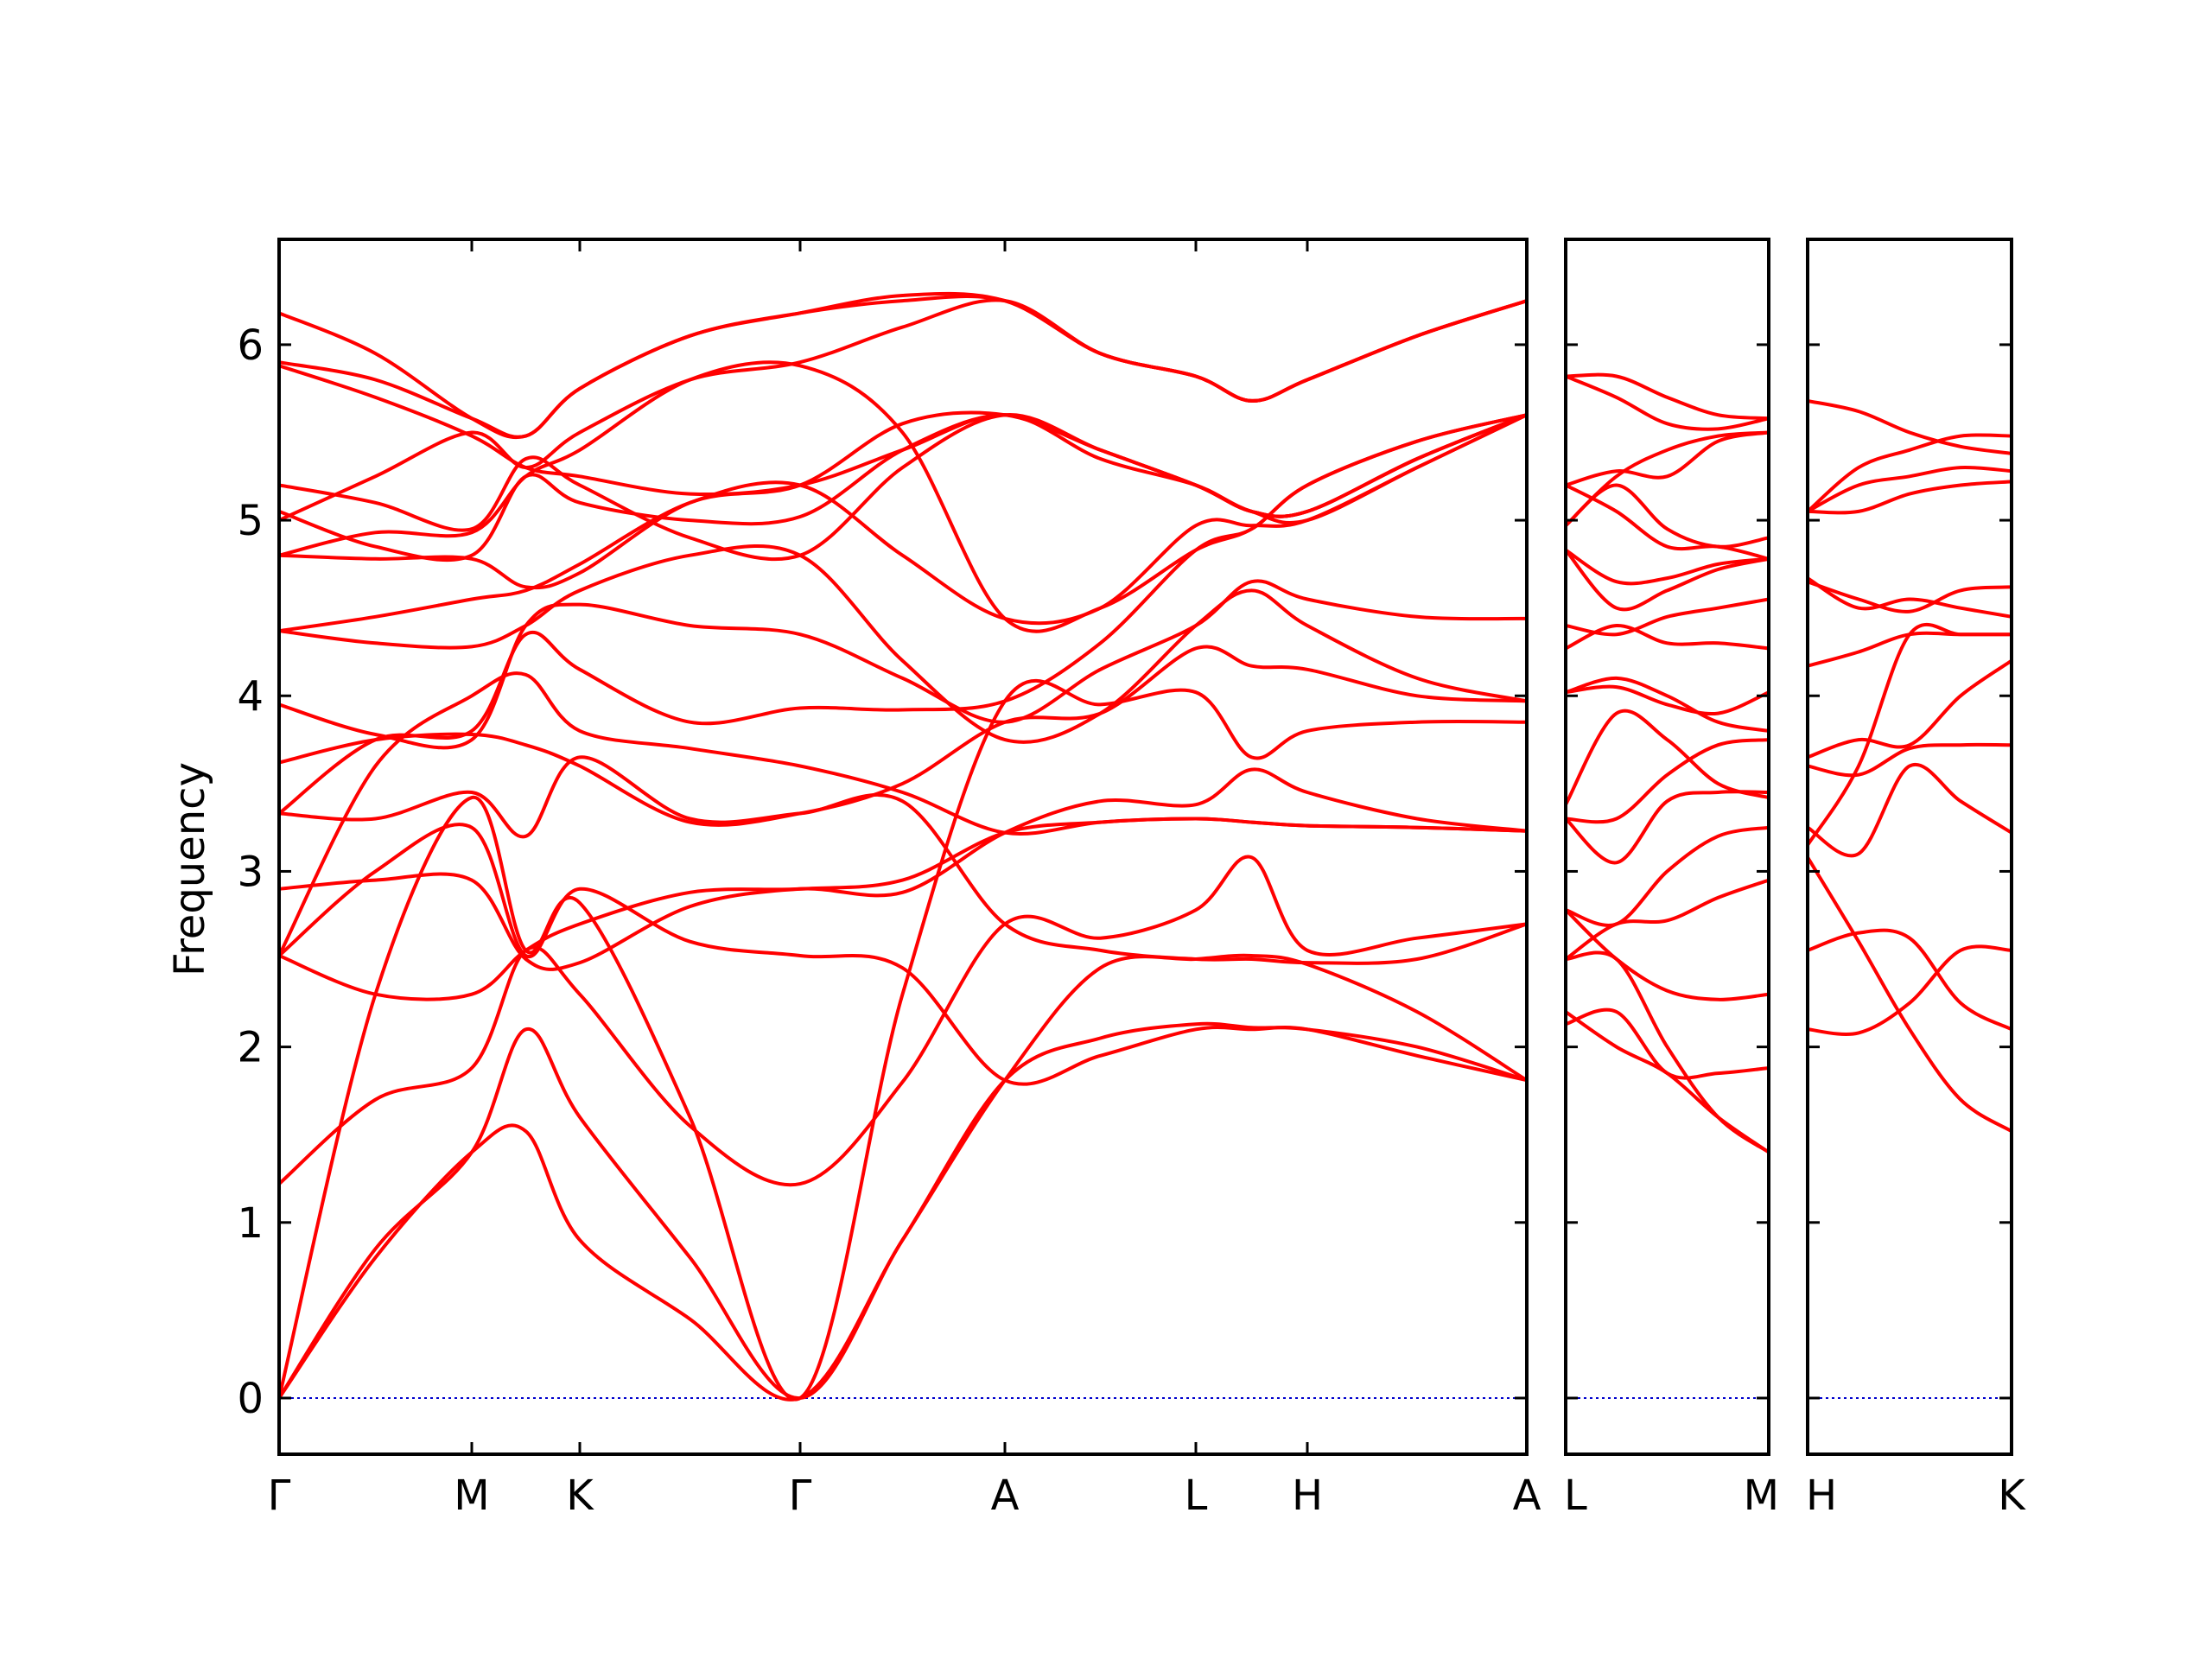 Image resolution: width=2212 pixels, height=1659 pixels. I want to click on y-axis-label: Frequency, so click(190, 869).